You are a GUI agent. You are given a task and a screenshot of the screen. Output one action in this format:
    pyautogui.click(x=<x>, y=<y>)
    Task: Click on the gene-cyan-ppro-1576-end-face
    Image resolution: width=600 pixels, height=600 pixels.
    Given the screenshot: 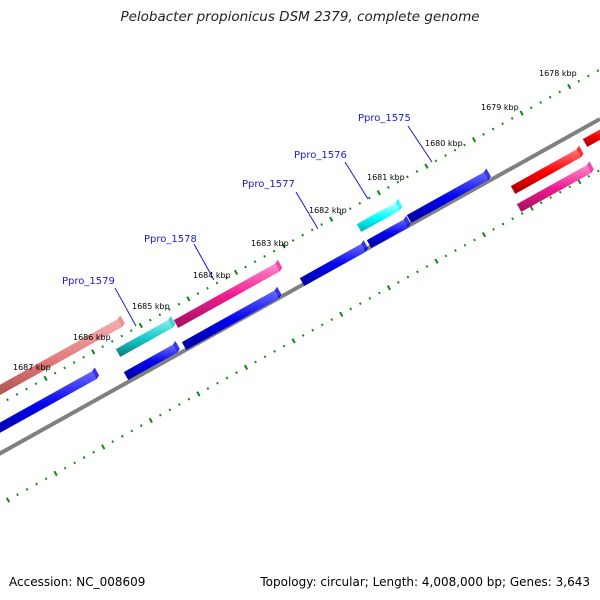 What is the action you would take?
    pyautogui.click(x=399, y=204)
    